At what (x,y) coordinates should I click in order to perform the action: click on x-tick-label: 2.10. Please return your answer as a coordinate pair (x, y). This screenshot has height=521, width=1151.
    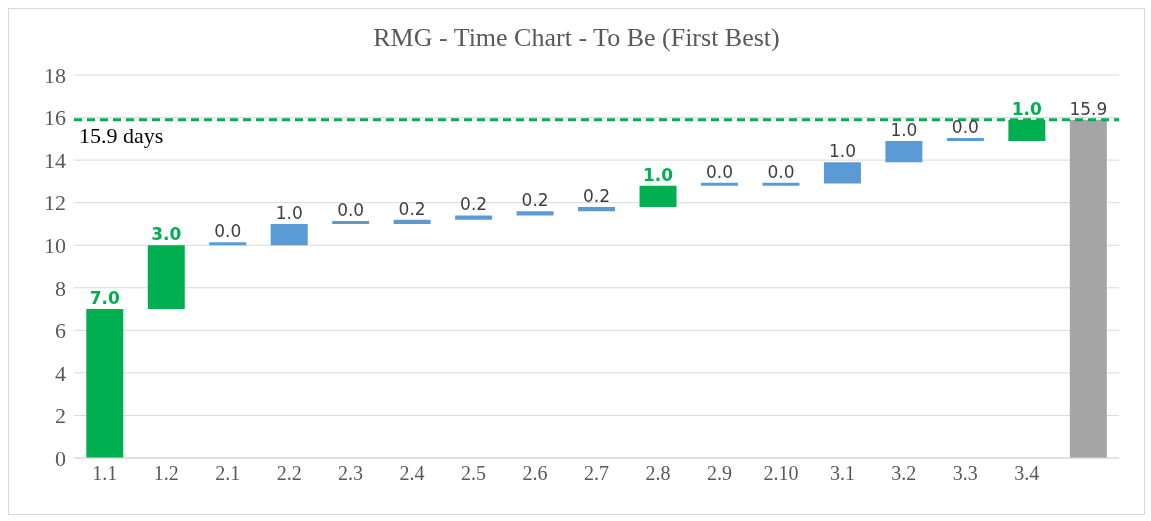
    Looking at the image, I should click on (781, 473).